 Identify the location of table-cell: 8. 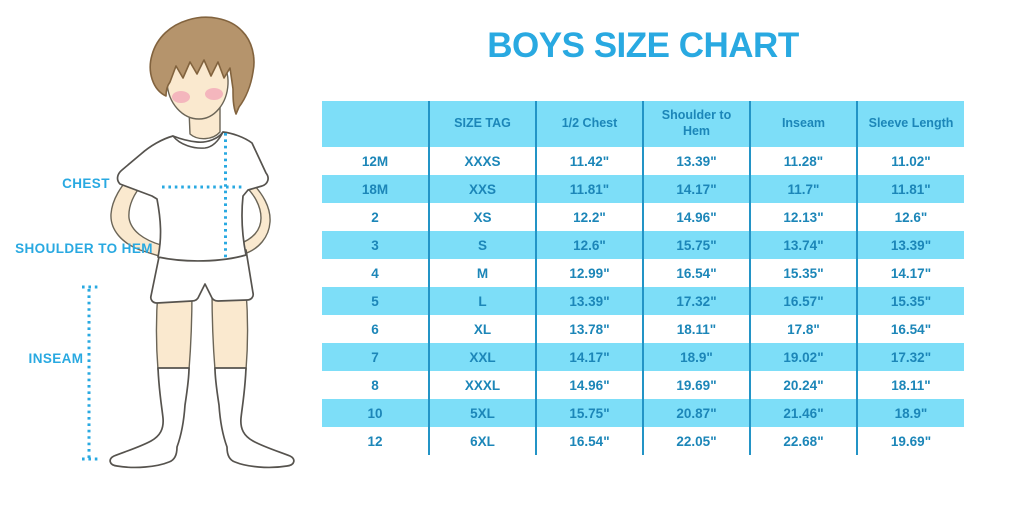
(375, 385).